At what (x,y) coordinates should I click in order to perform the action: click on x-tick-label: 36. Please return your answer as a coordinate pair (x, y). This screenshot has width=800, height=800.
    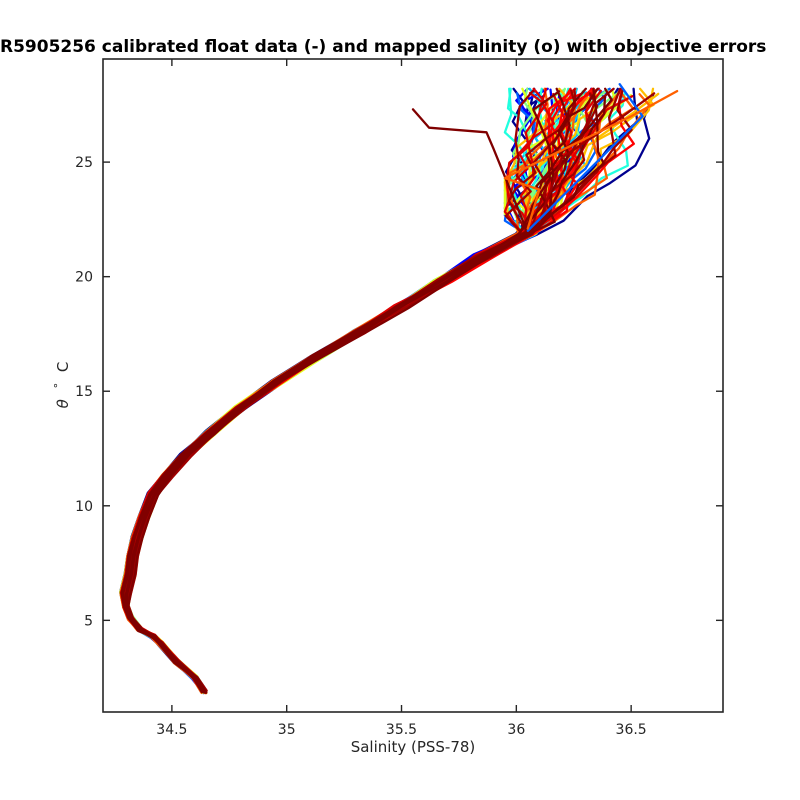
    Looking at the image, I should click on (516, 730).